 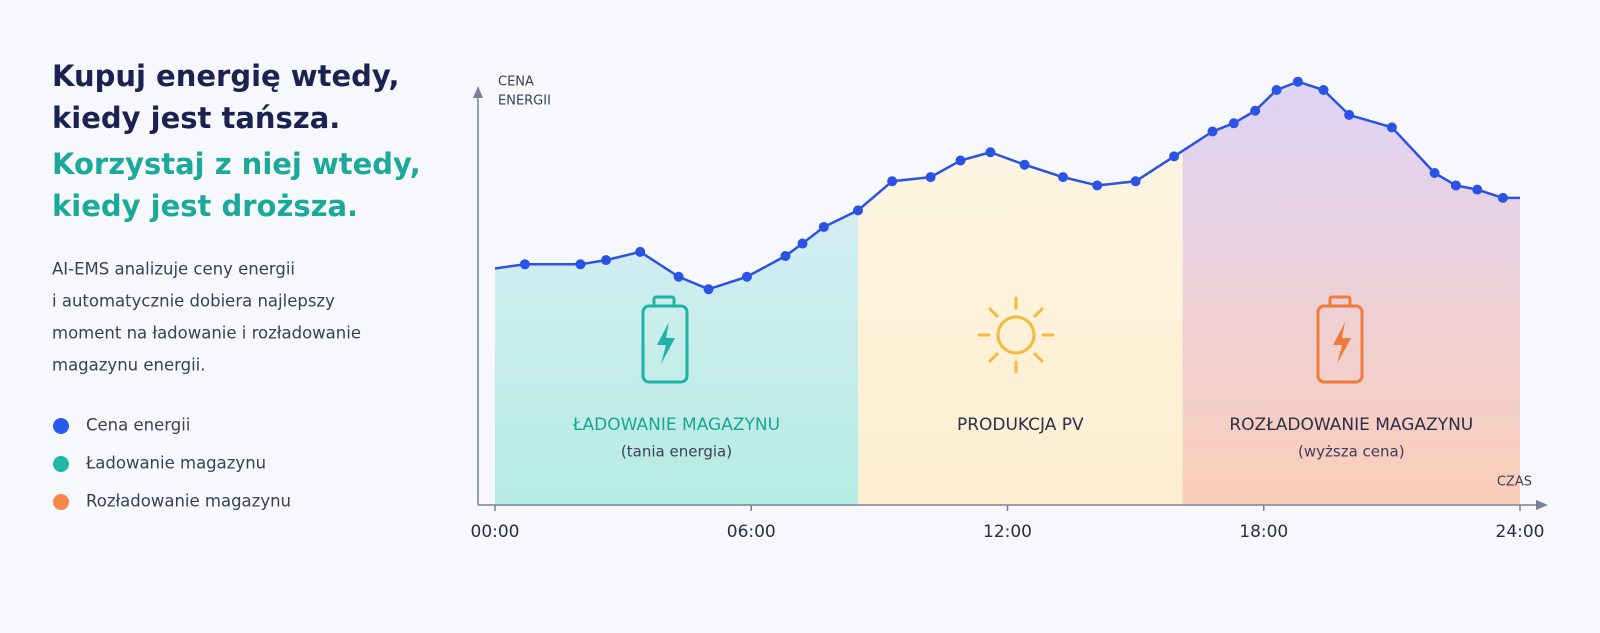 What do you see at coordinates (665, 339) in the screenshot?
I see `battery-charge-icon` at bounding box center [665, 339].